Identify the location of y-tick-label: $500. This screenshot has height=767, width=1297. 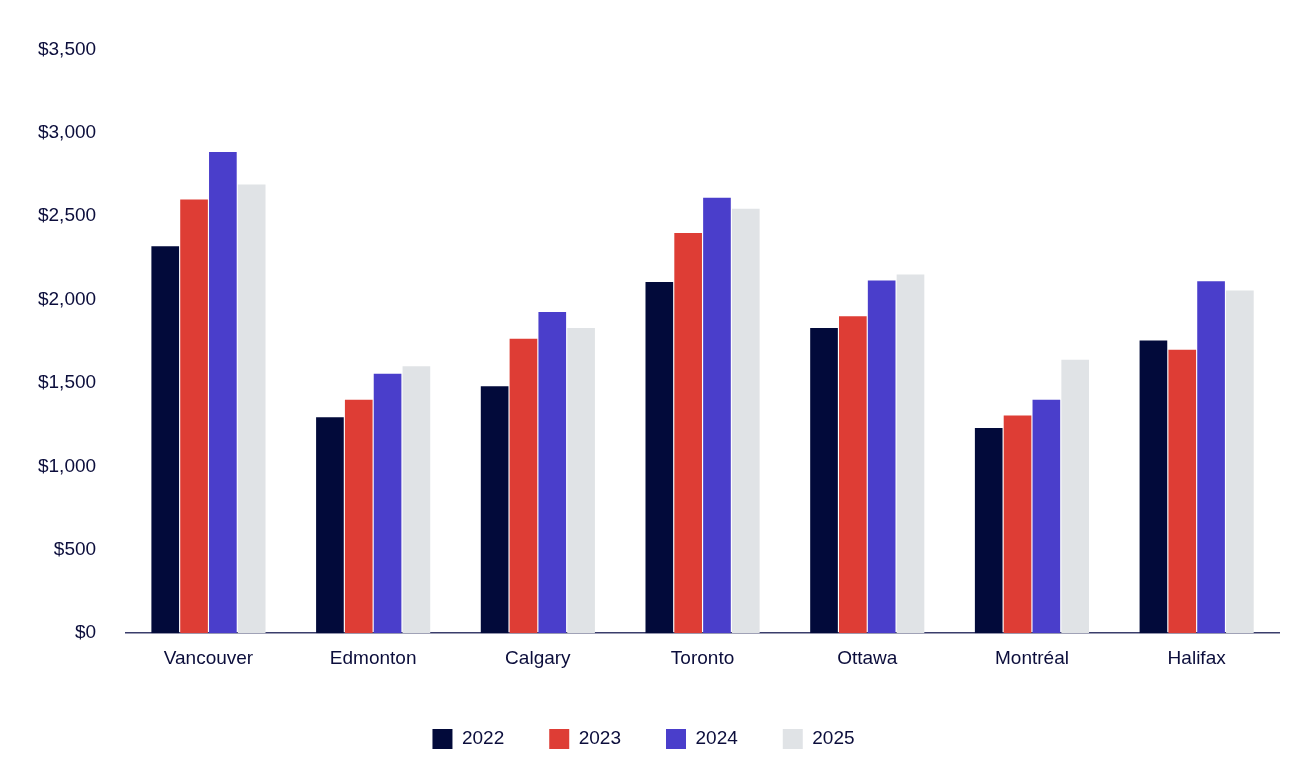
(75, 549).